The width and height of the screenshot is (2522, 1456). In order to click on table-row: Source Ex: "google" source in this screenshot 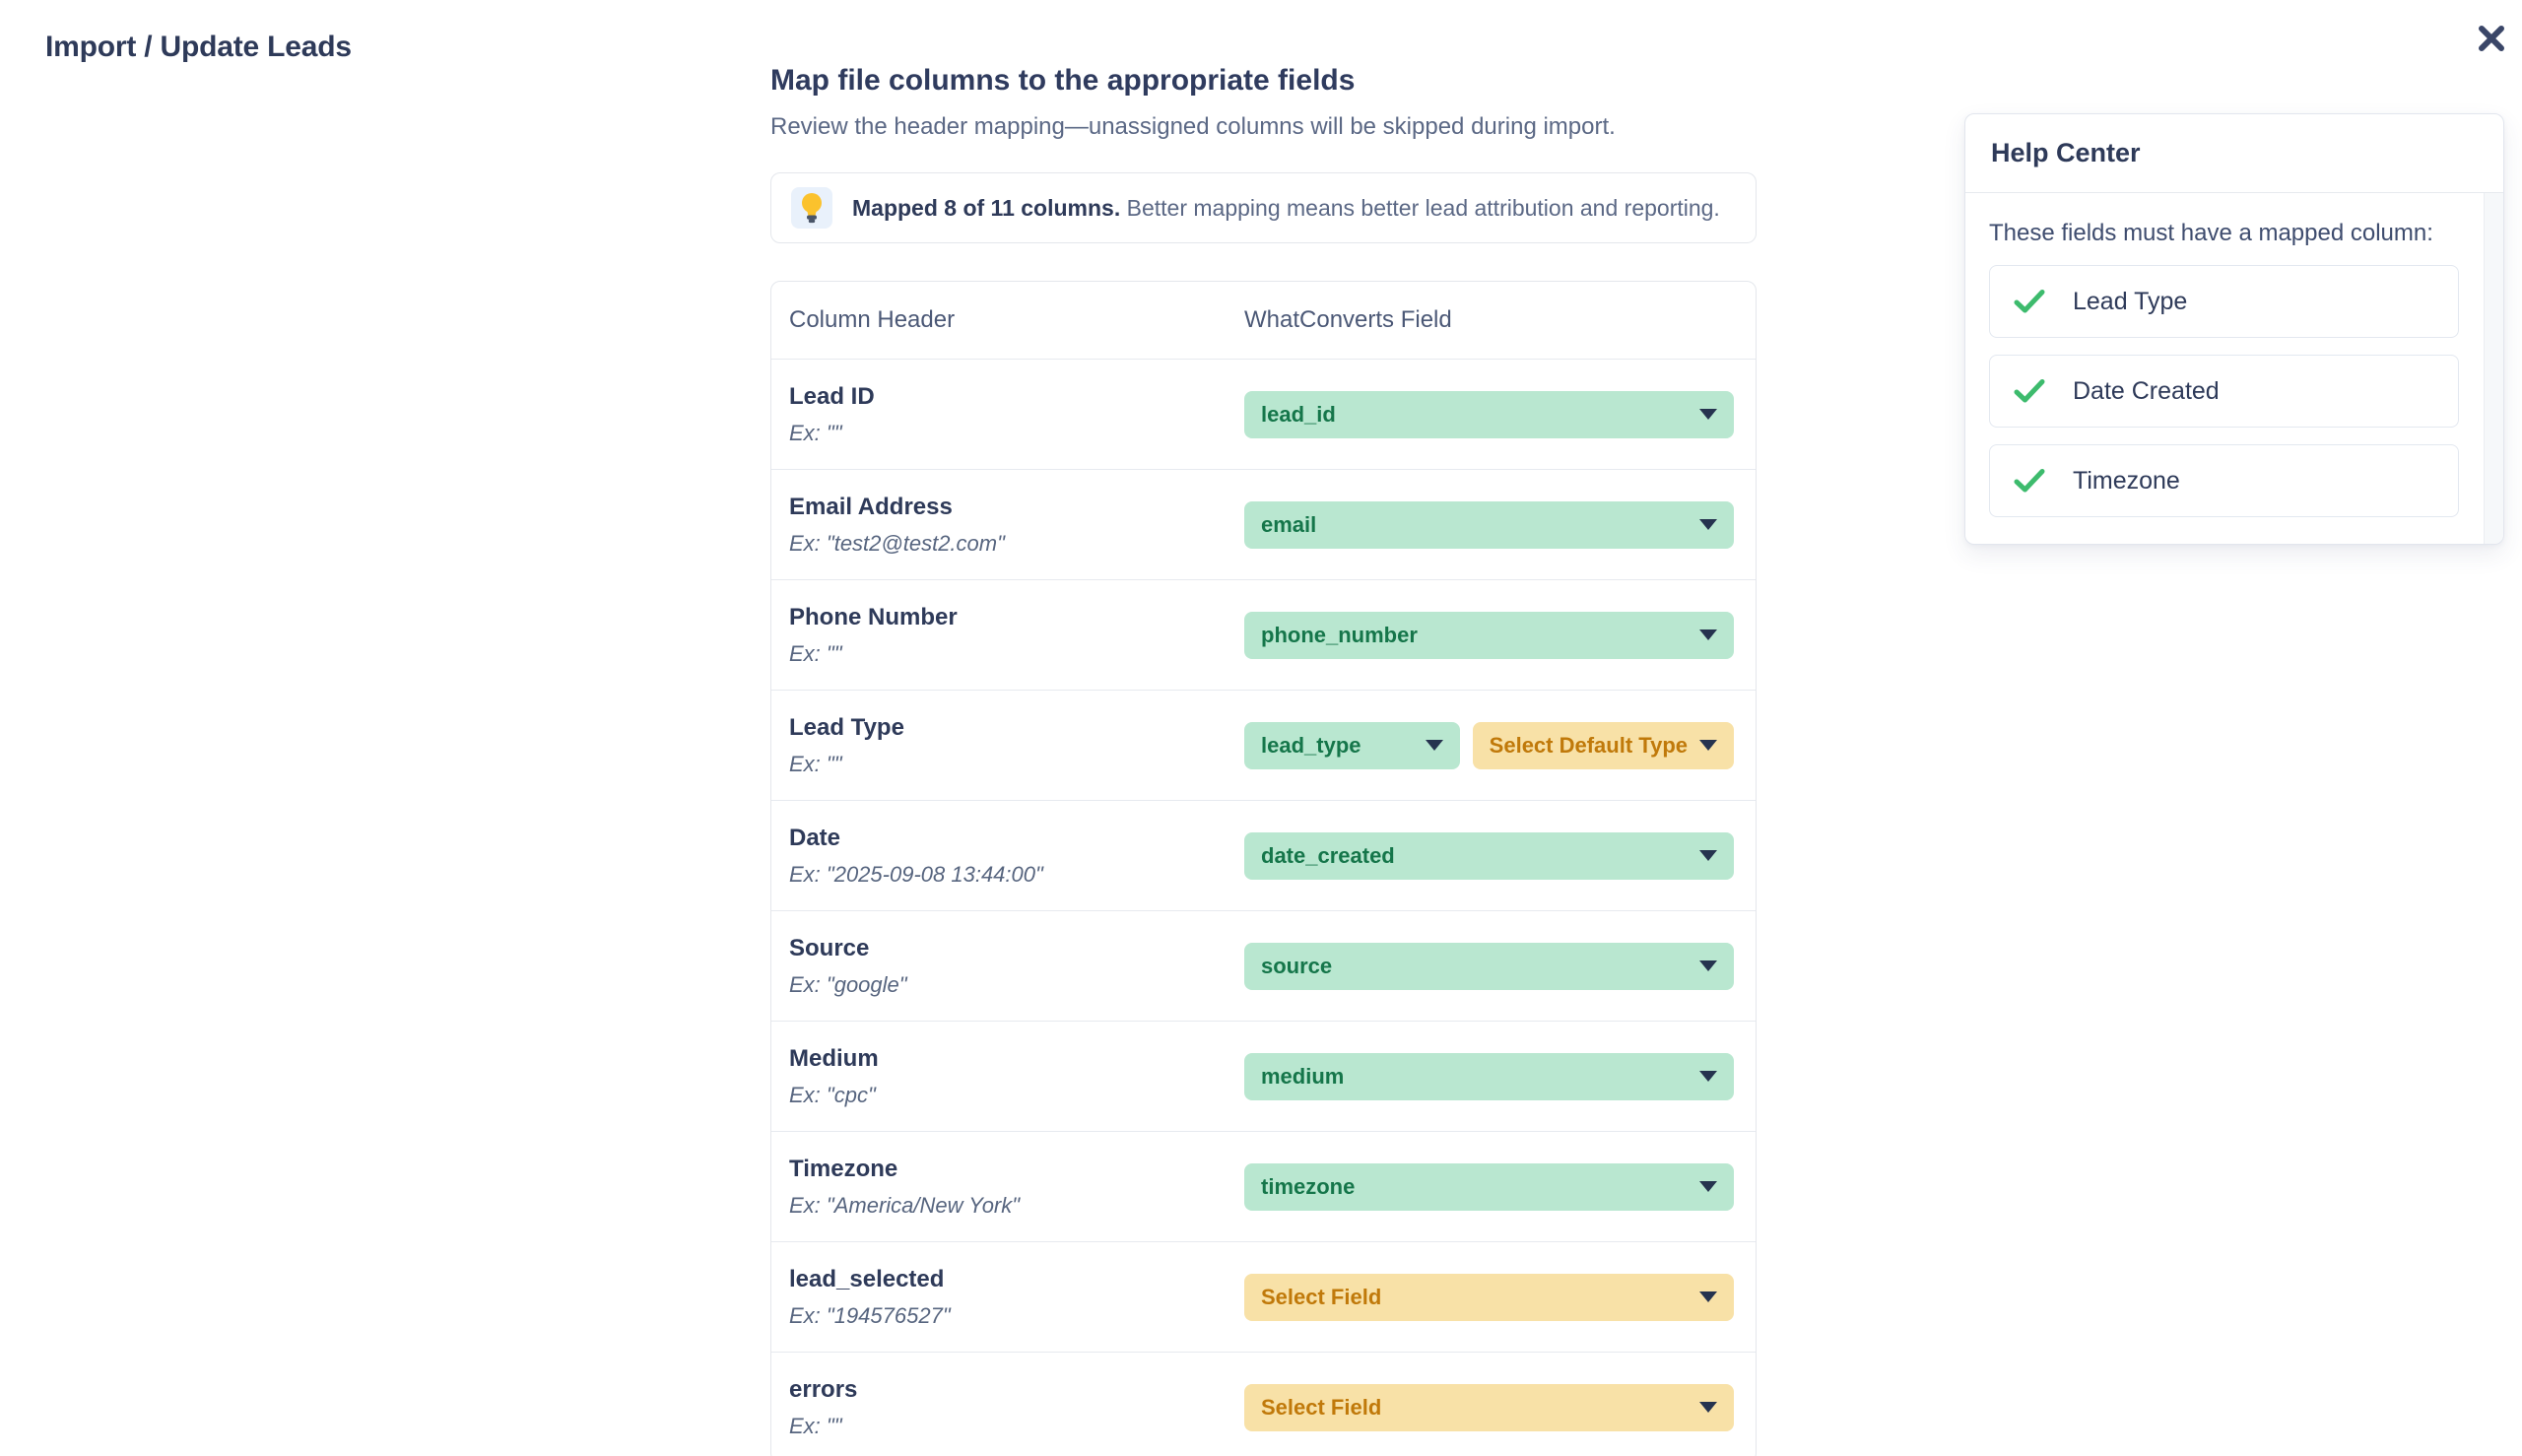, I will do `click(1263, 965)`.